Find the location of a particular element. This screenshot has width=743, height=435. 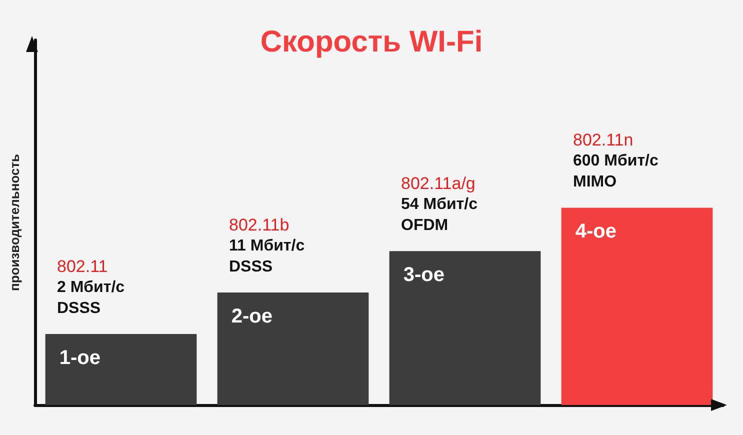

annotation: 802.11n 600 Мбит/с MIMO is located at coordinates (615, 160).